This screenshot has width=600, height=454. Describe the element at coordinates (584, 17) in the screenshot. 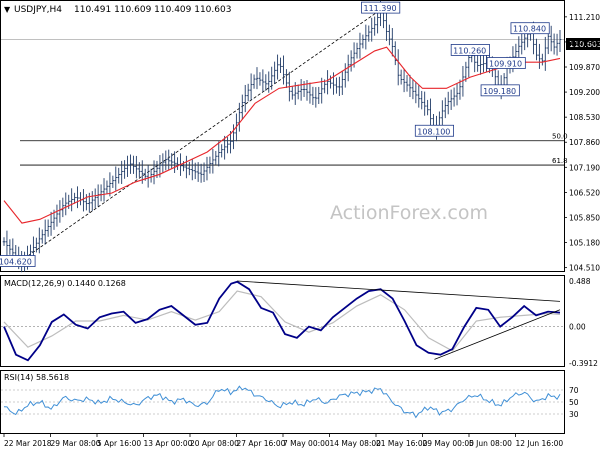

I see `price-axis-label: 111.210` at that location.